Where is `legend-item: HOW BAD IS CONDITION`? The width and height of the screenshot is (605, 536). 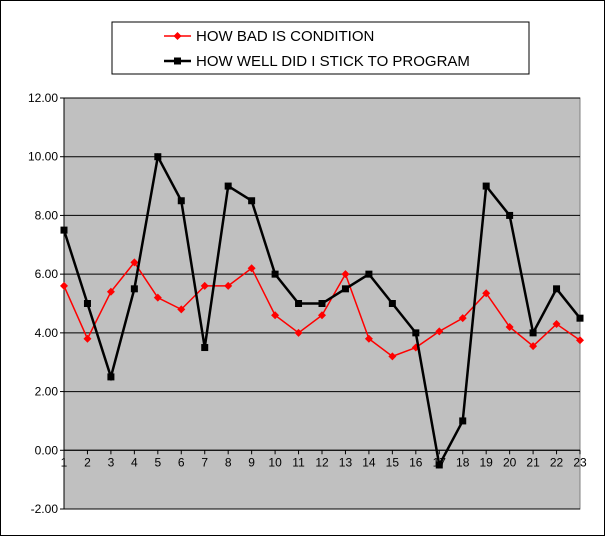
legend-item: HOW BAD IS CONDITION is located at coordinates (269, 36).